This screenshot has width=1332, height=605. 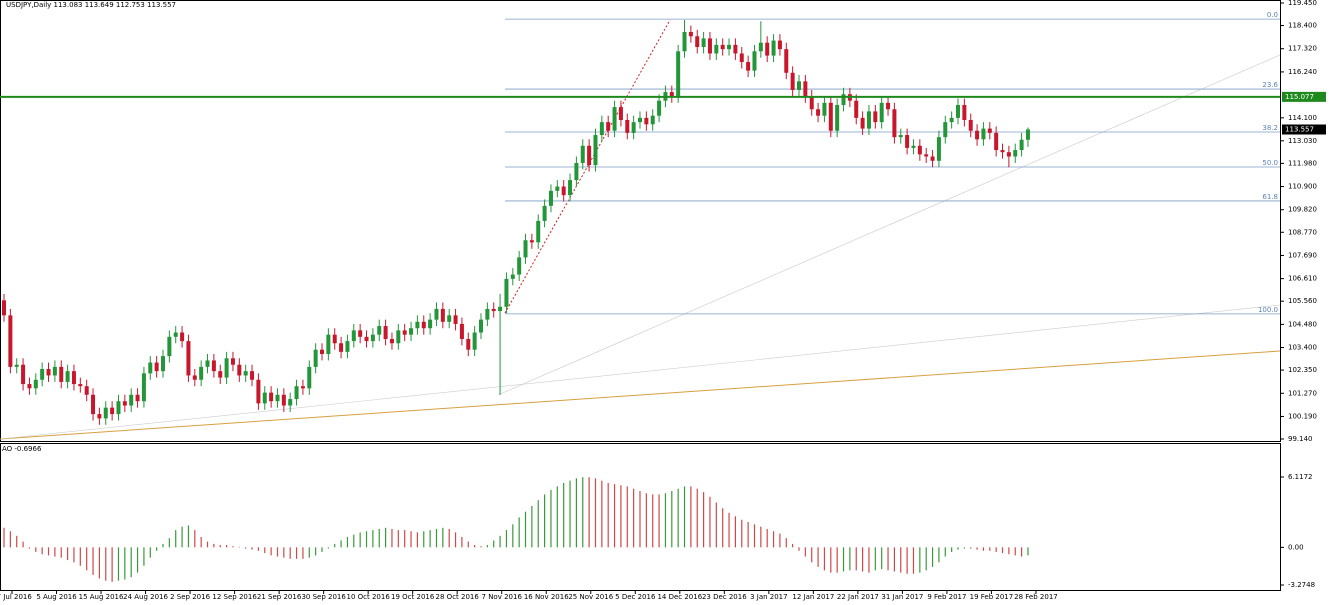 I want to click on x-tick-label: 25 Nov 2016, so click(x=590, y=597).